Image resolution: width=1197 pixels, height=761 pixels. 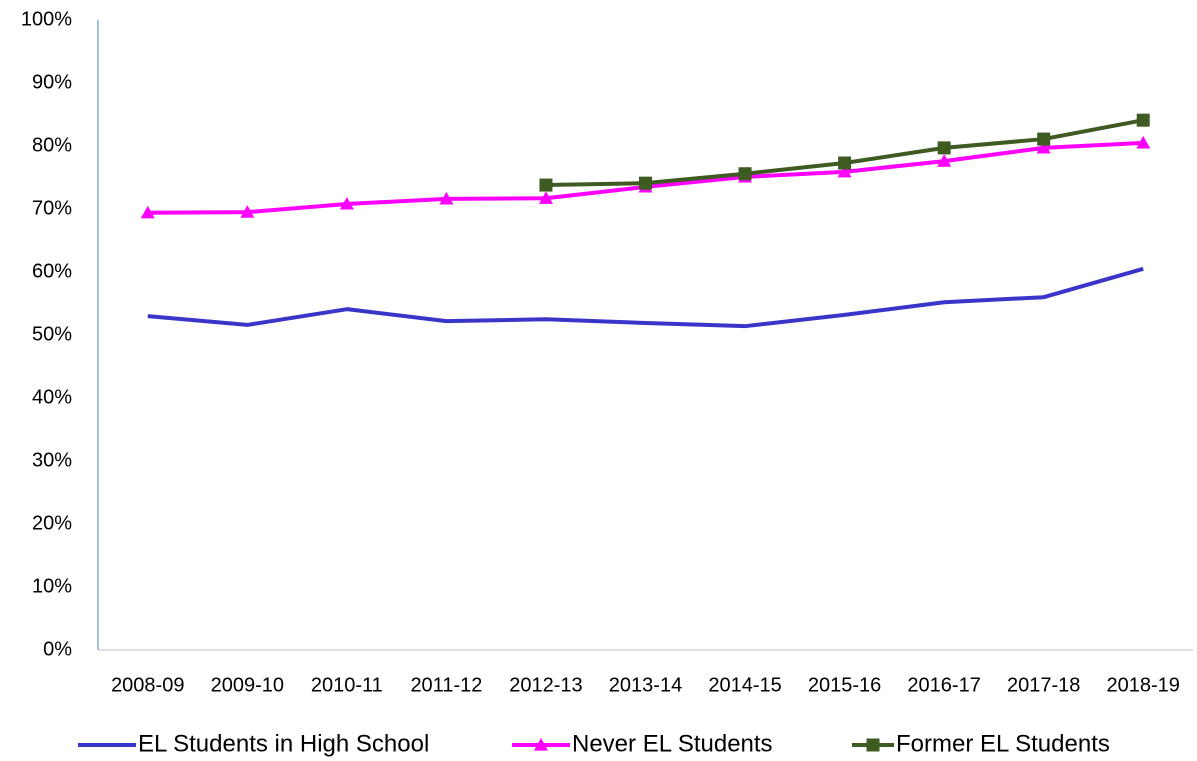 I want to click on y-tick-label: 100%, so click(x=46, y=19).